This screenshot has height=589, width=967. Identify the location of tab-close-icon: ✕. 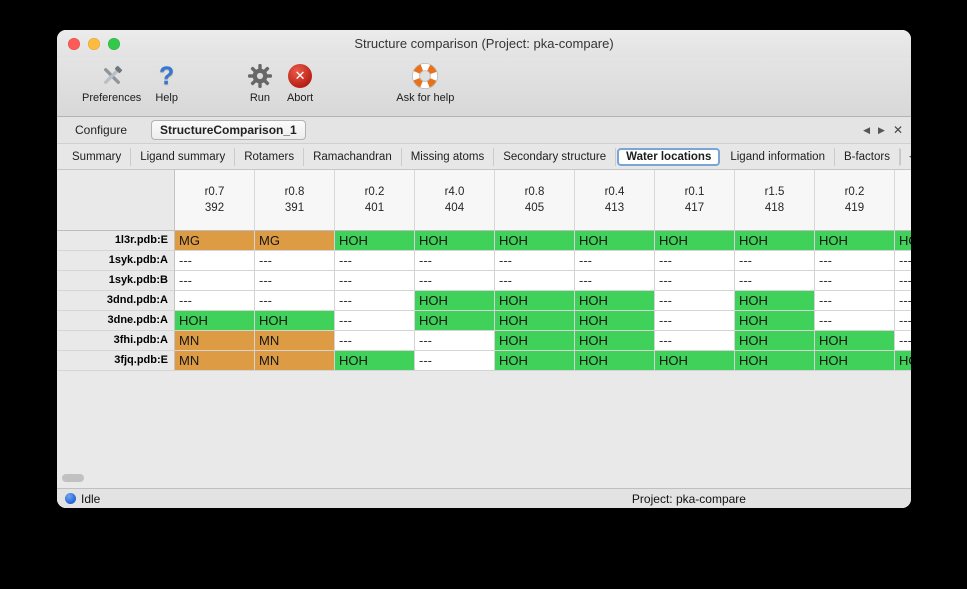
(897, 130).